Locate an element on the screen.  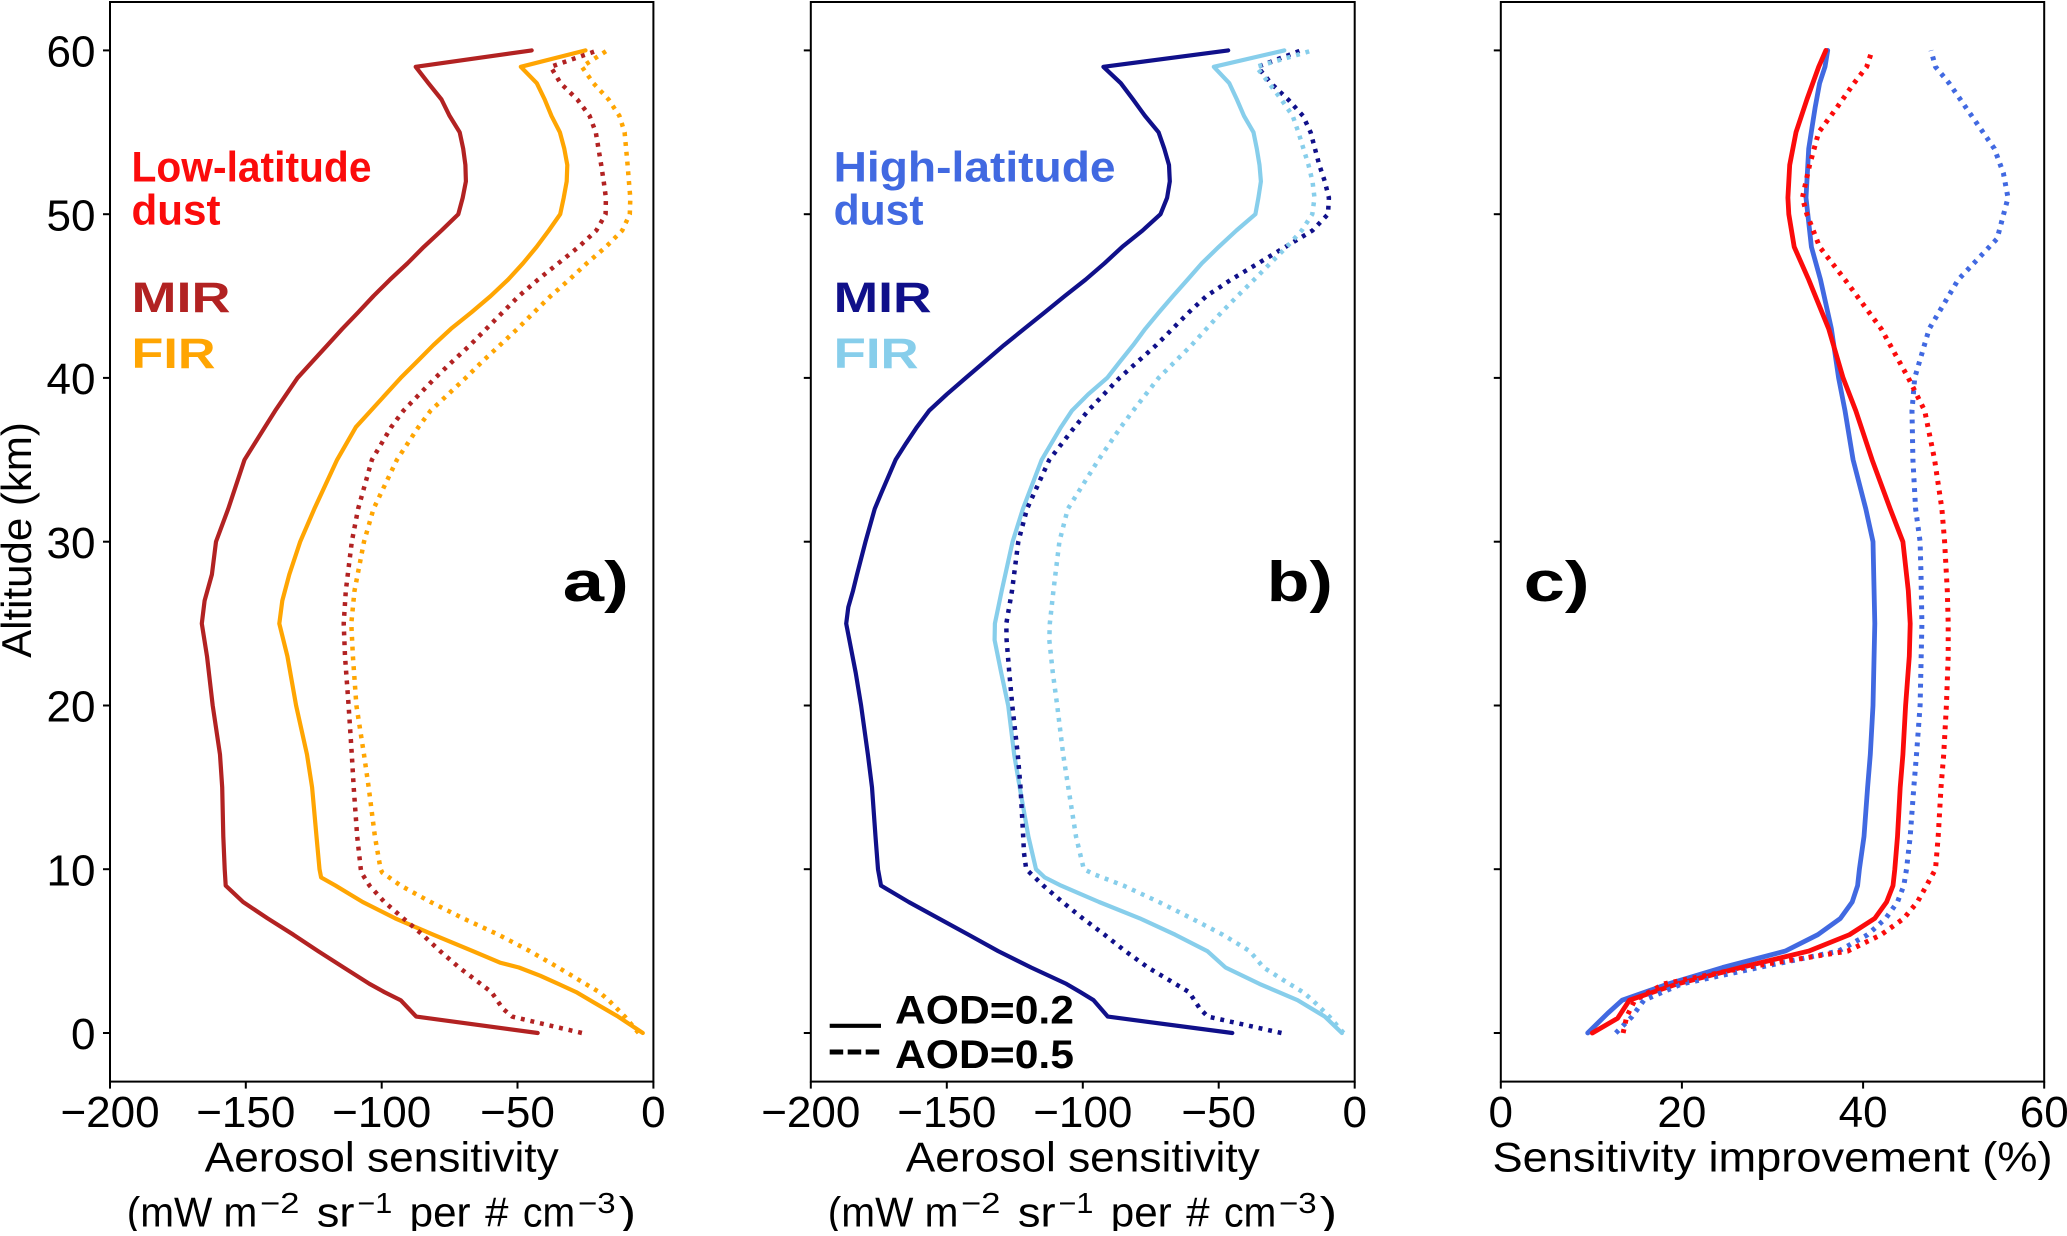
svg-text: High-latitude is located at coordinates (975, 168).